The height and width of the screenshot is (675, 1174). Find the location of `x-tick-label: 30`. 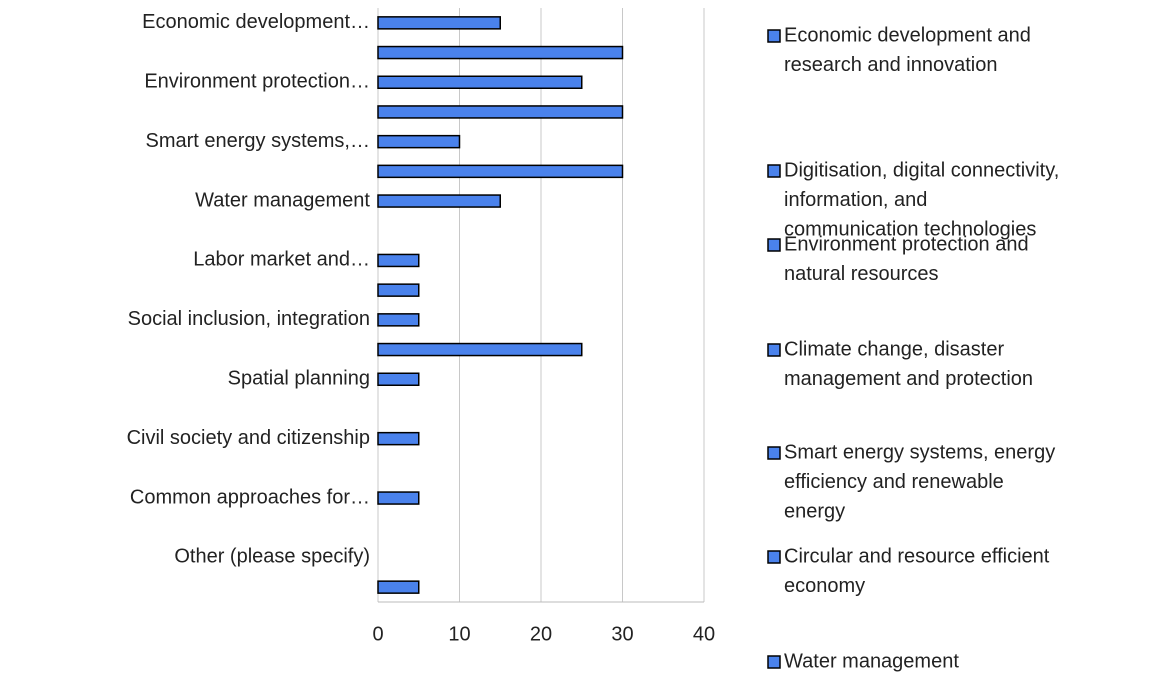

x-tick-label: 30 is located at coordinates (622, 634).